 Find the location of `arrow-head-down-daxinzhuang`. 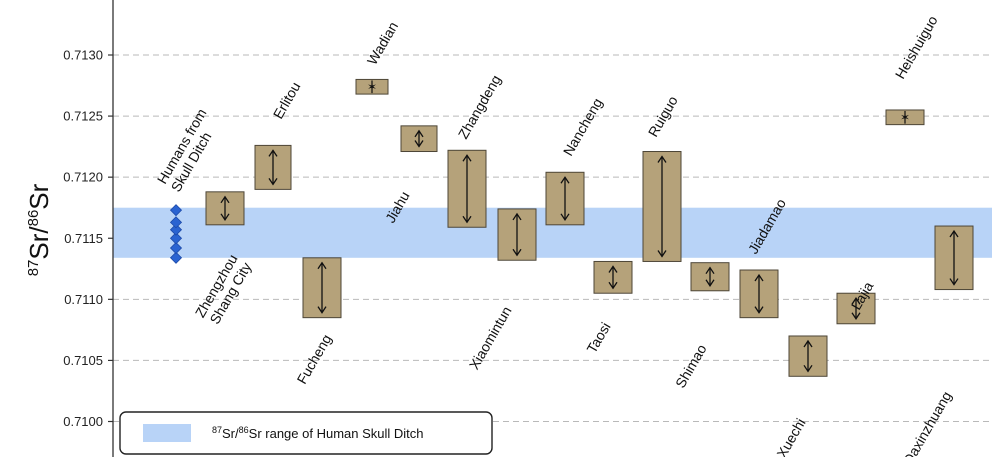

arrow-head-down-daxinzhuang is located at coordinates (954, 282).